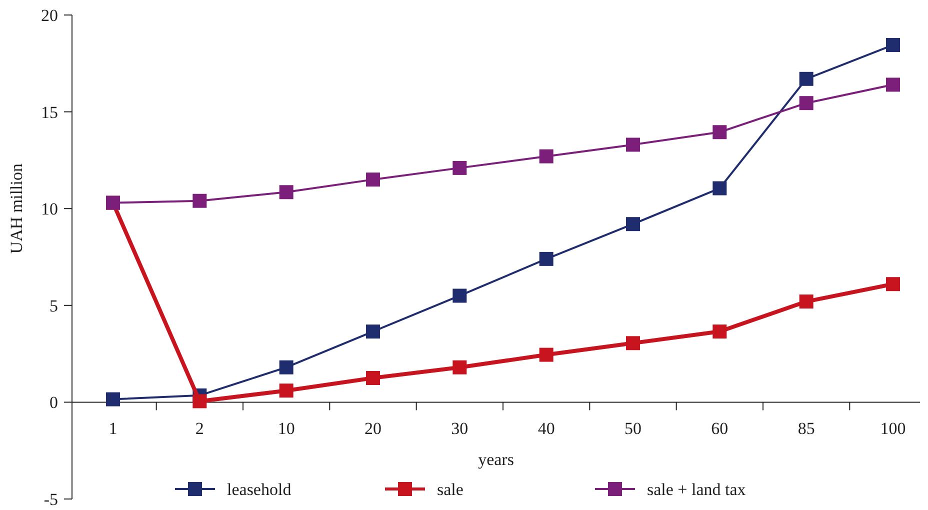 The image size is (928, 510). Describe the element at coordinates (806, 428) in the screenshot. I see `x-tick-label: 85` at that location.